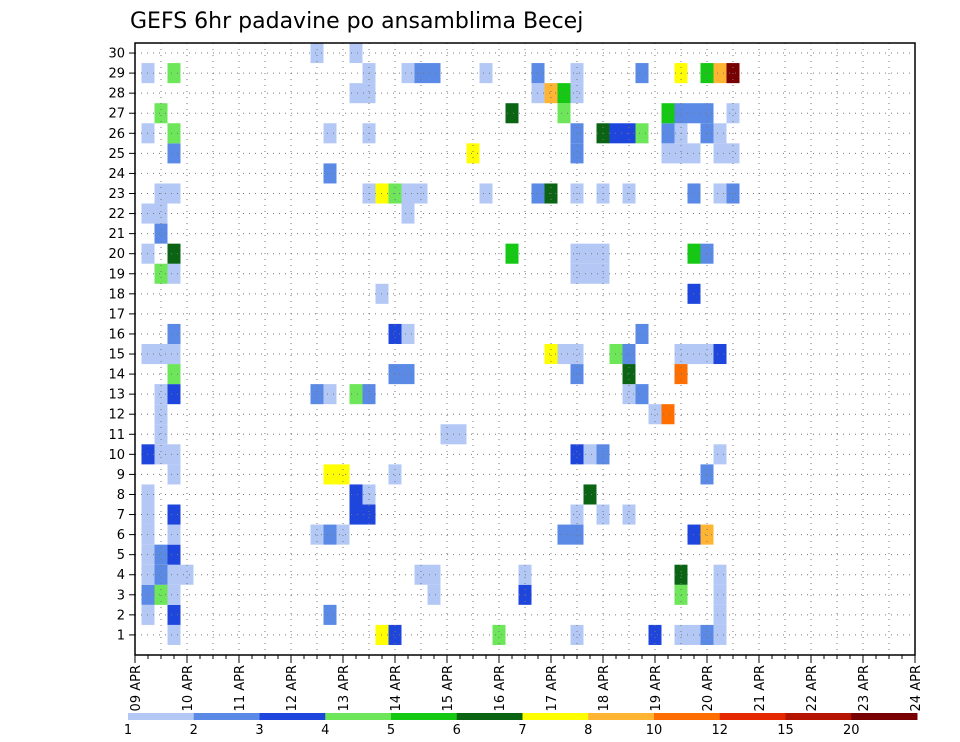 This screenshot has width=960, height=742. I want to click on y-tick-label: 20, so click(116, 254).